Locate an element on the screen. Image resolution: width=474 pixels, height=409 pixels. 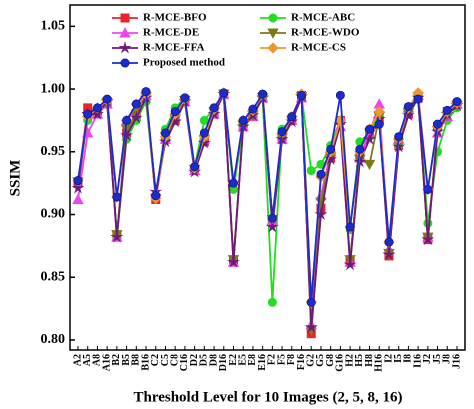
x-tick-label: F2 is located at coordinates (272, 359).